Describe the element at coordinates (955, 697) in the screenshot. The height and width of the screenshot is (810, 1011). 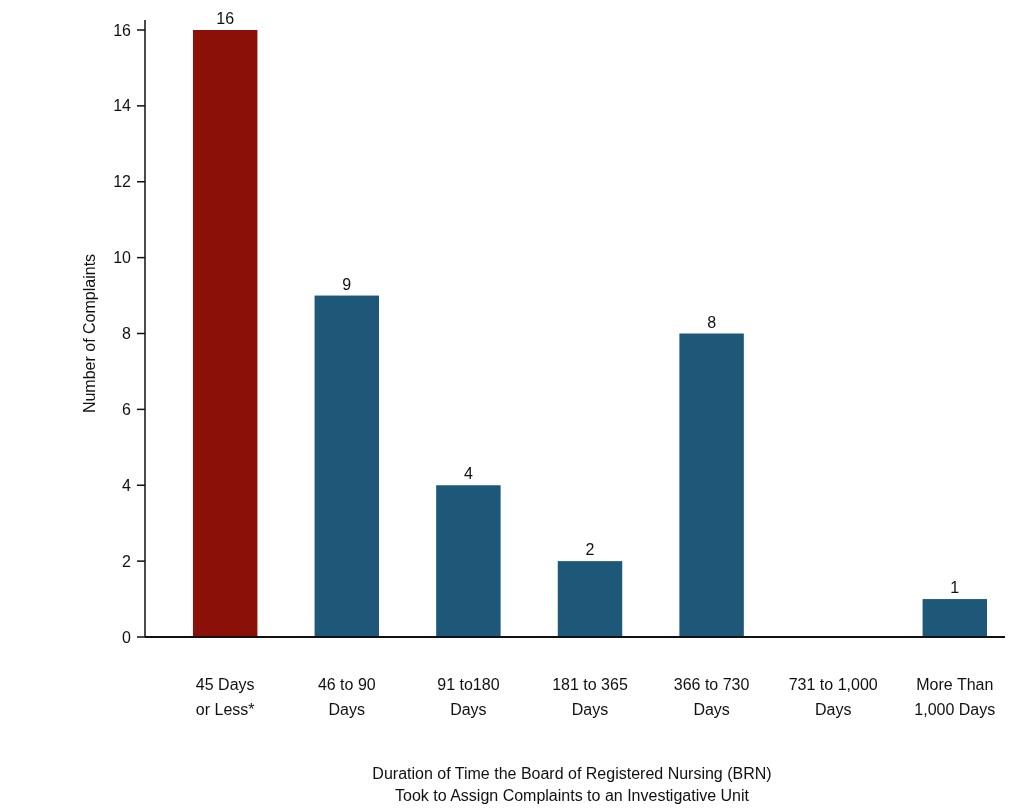
I see `x-tick-label: More Than 1,000 Days` at that location.